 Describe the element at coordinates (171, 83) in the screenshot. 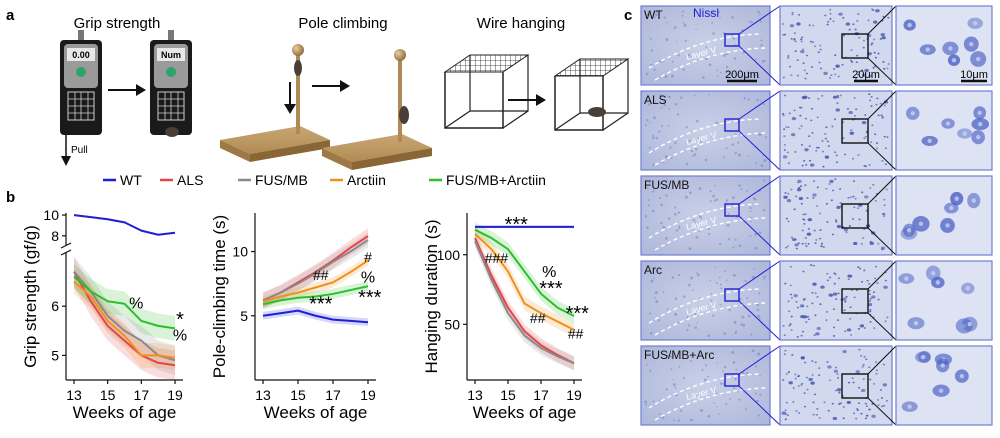

I see `grip-meter-after: Num` at that location.